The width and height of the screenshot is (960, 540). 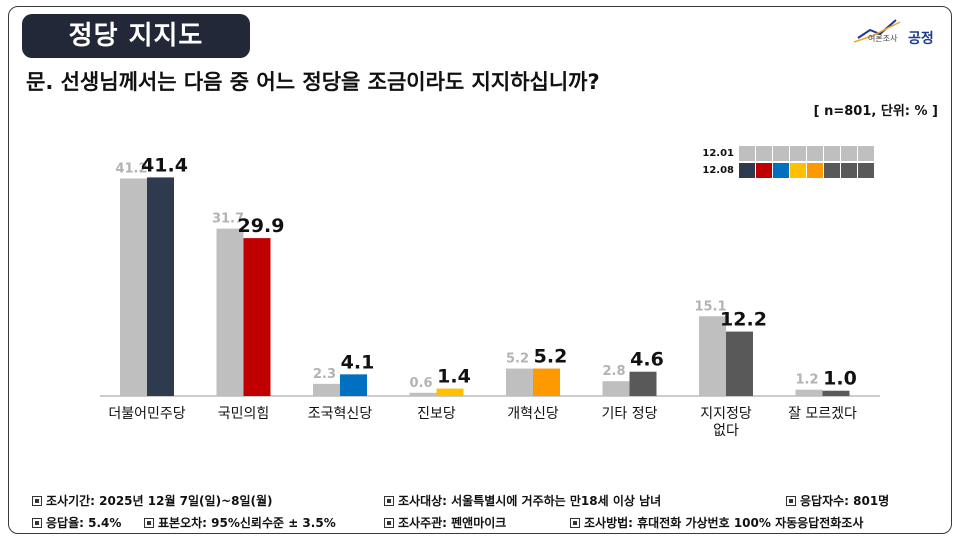 I want to click on data-label-previous: 41.2, so click(x=131, y=168).